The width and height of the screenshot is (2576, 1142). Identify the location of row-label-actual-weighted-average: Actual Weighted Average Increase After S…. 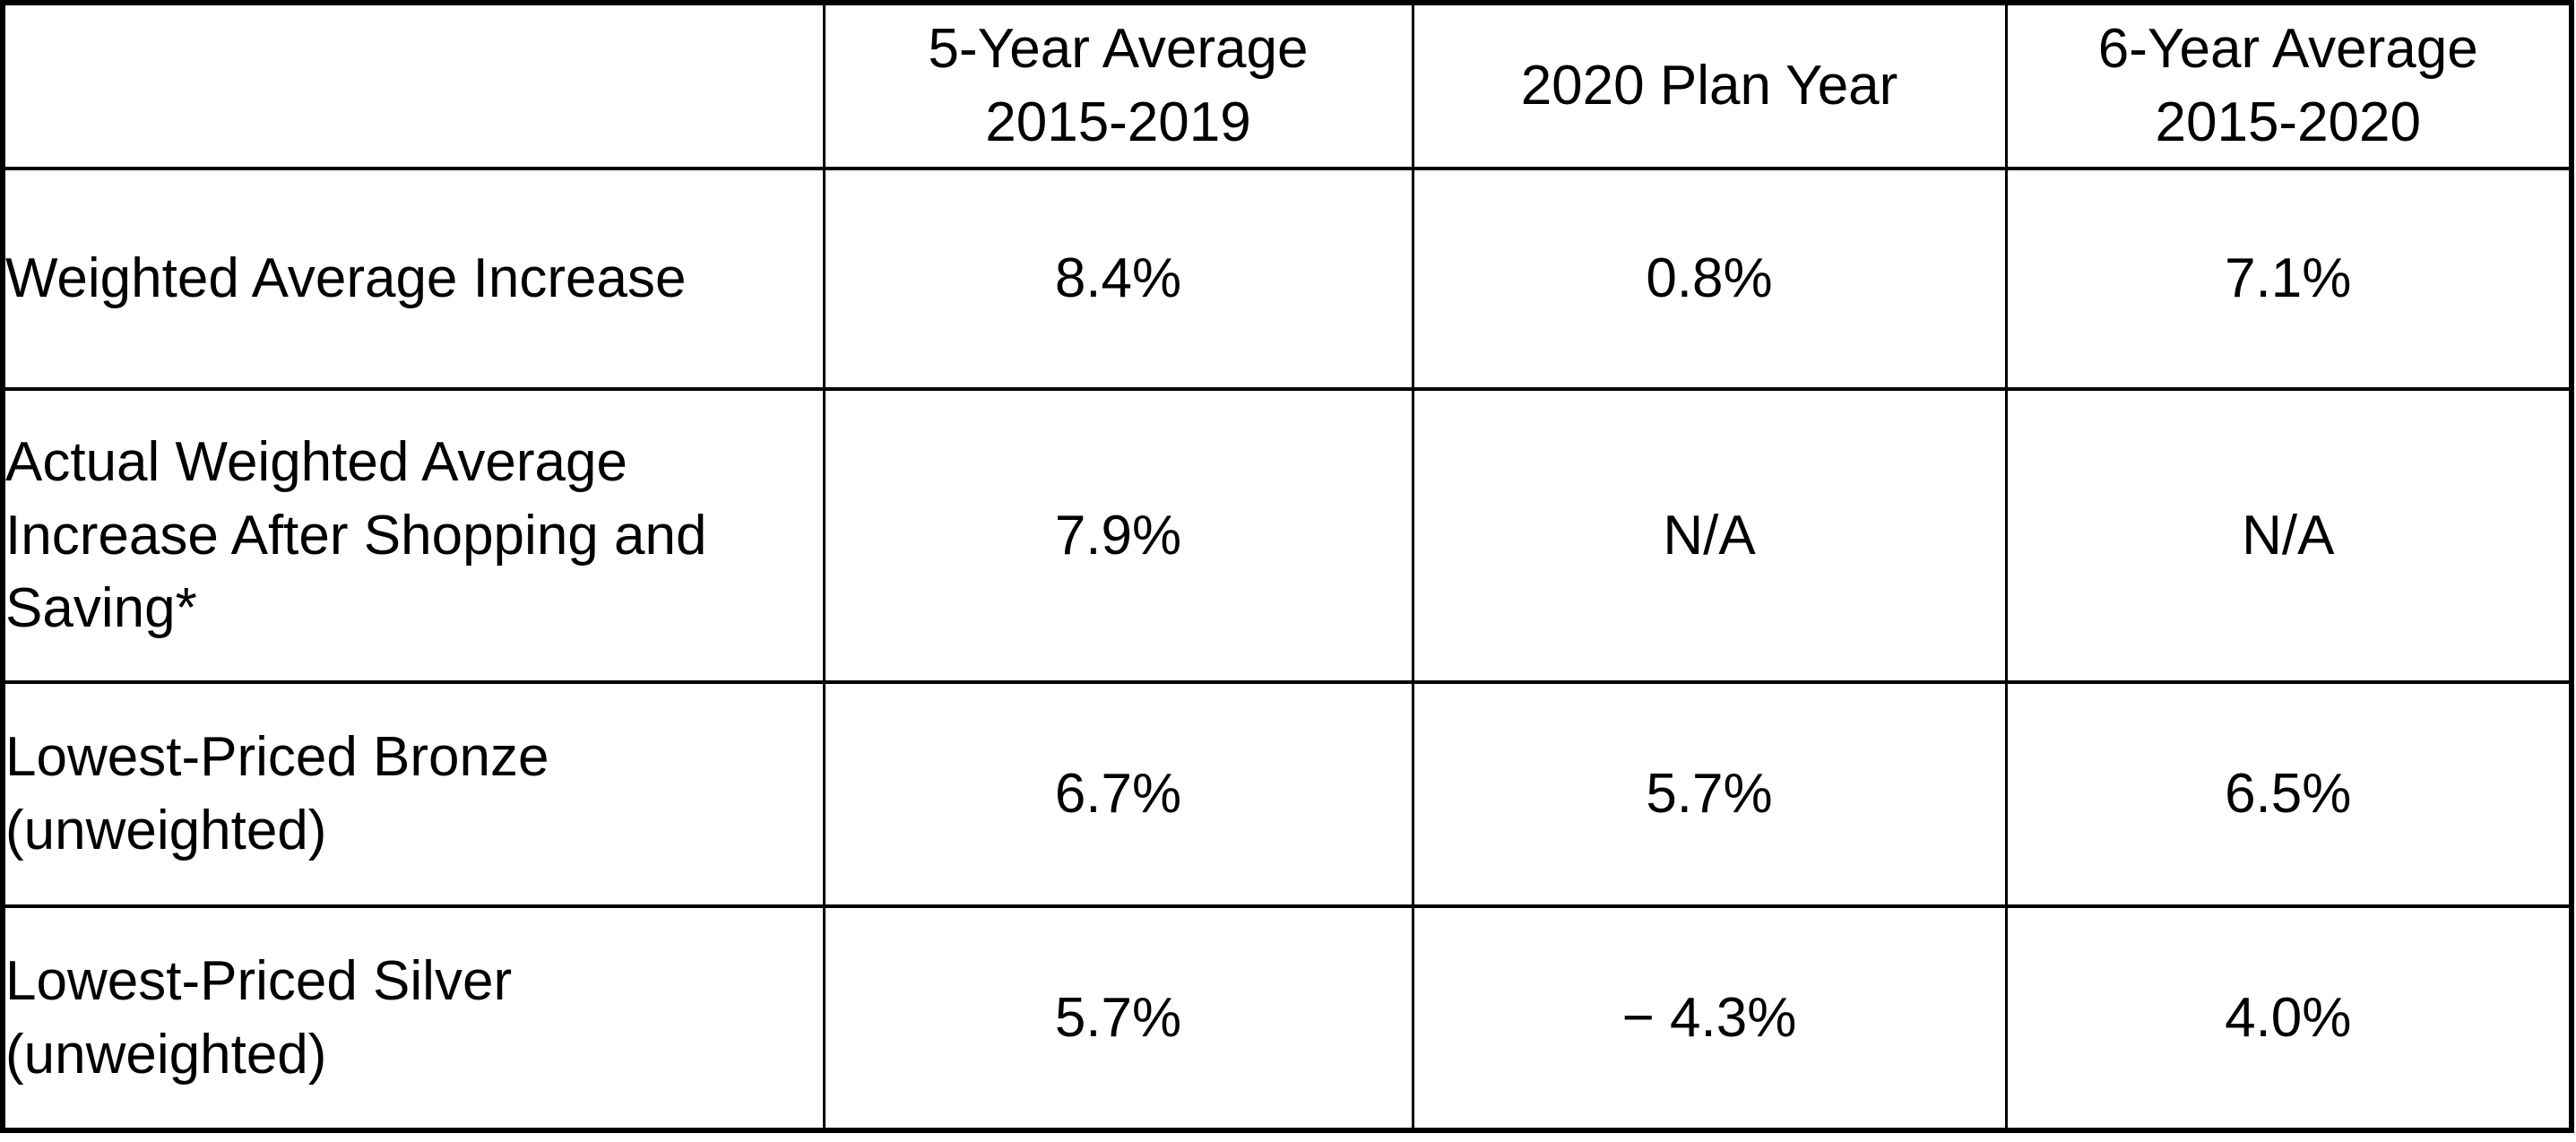
(413, 535).